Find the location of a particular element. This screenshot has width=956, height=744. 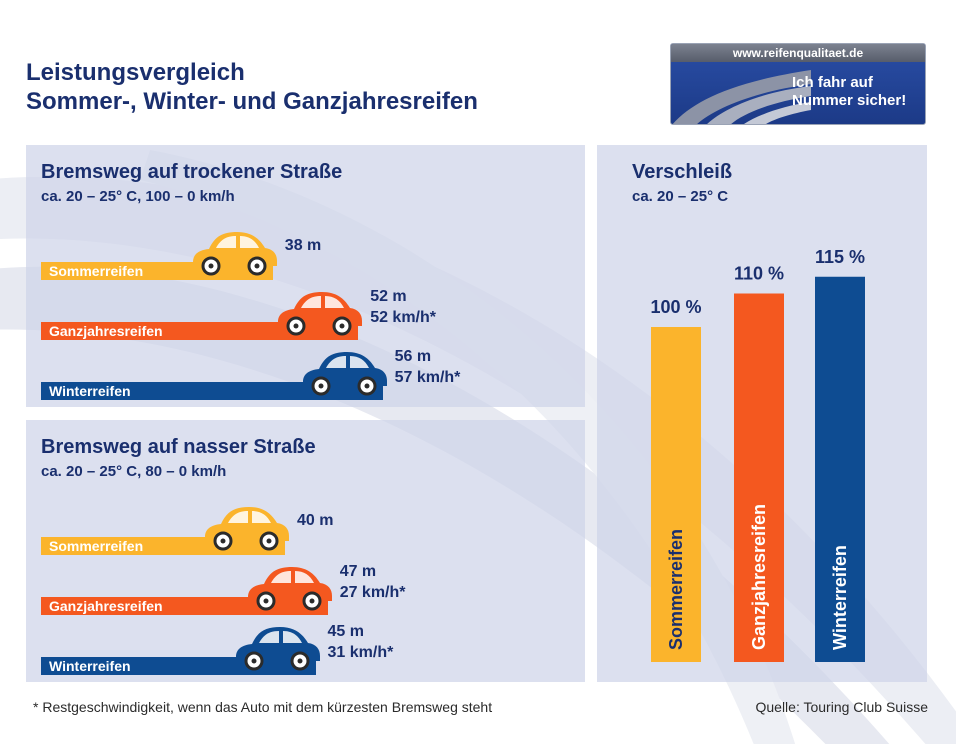

logo-url: www.reifenqualitaet.de is located at coordinates (798, 53).